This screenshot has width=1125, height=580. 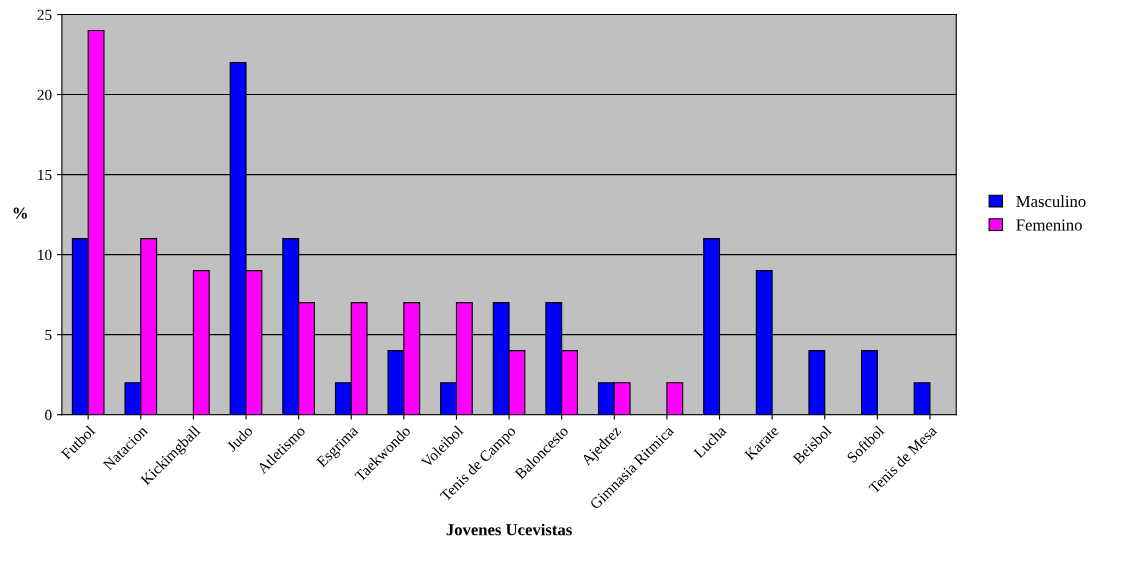 What do you see at coordinates (45, 175) in the screenshot?
I see `y-tick-label: 15` at bounding box center [45, 175].